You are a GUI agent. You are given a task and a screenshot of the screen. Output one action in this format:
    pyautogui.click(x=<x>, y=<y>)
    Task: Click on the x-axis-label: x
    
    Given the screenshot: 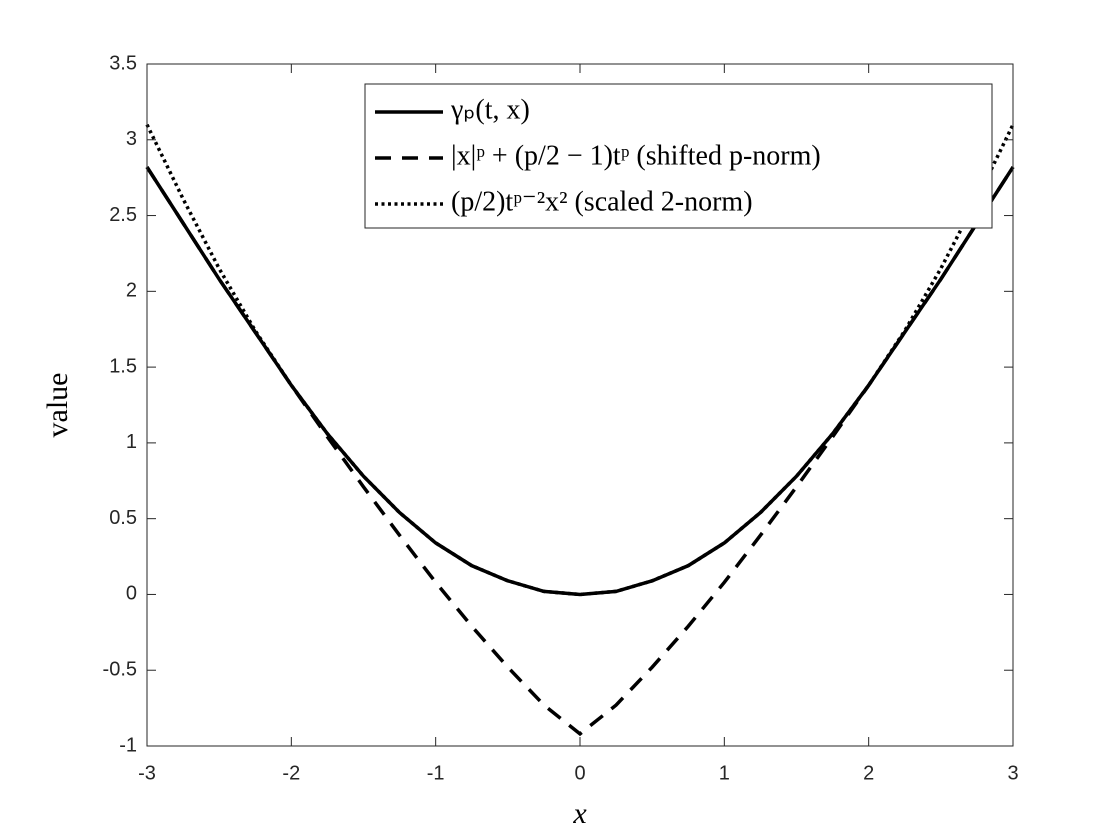 What is the action you would take?
    pyautogui.click(x=579, y=813)
    